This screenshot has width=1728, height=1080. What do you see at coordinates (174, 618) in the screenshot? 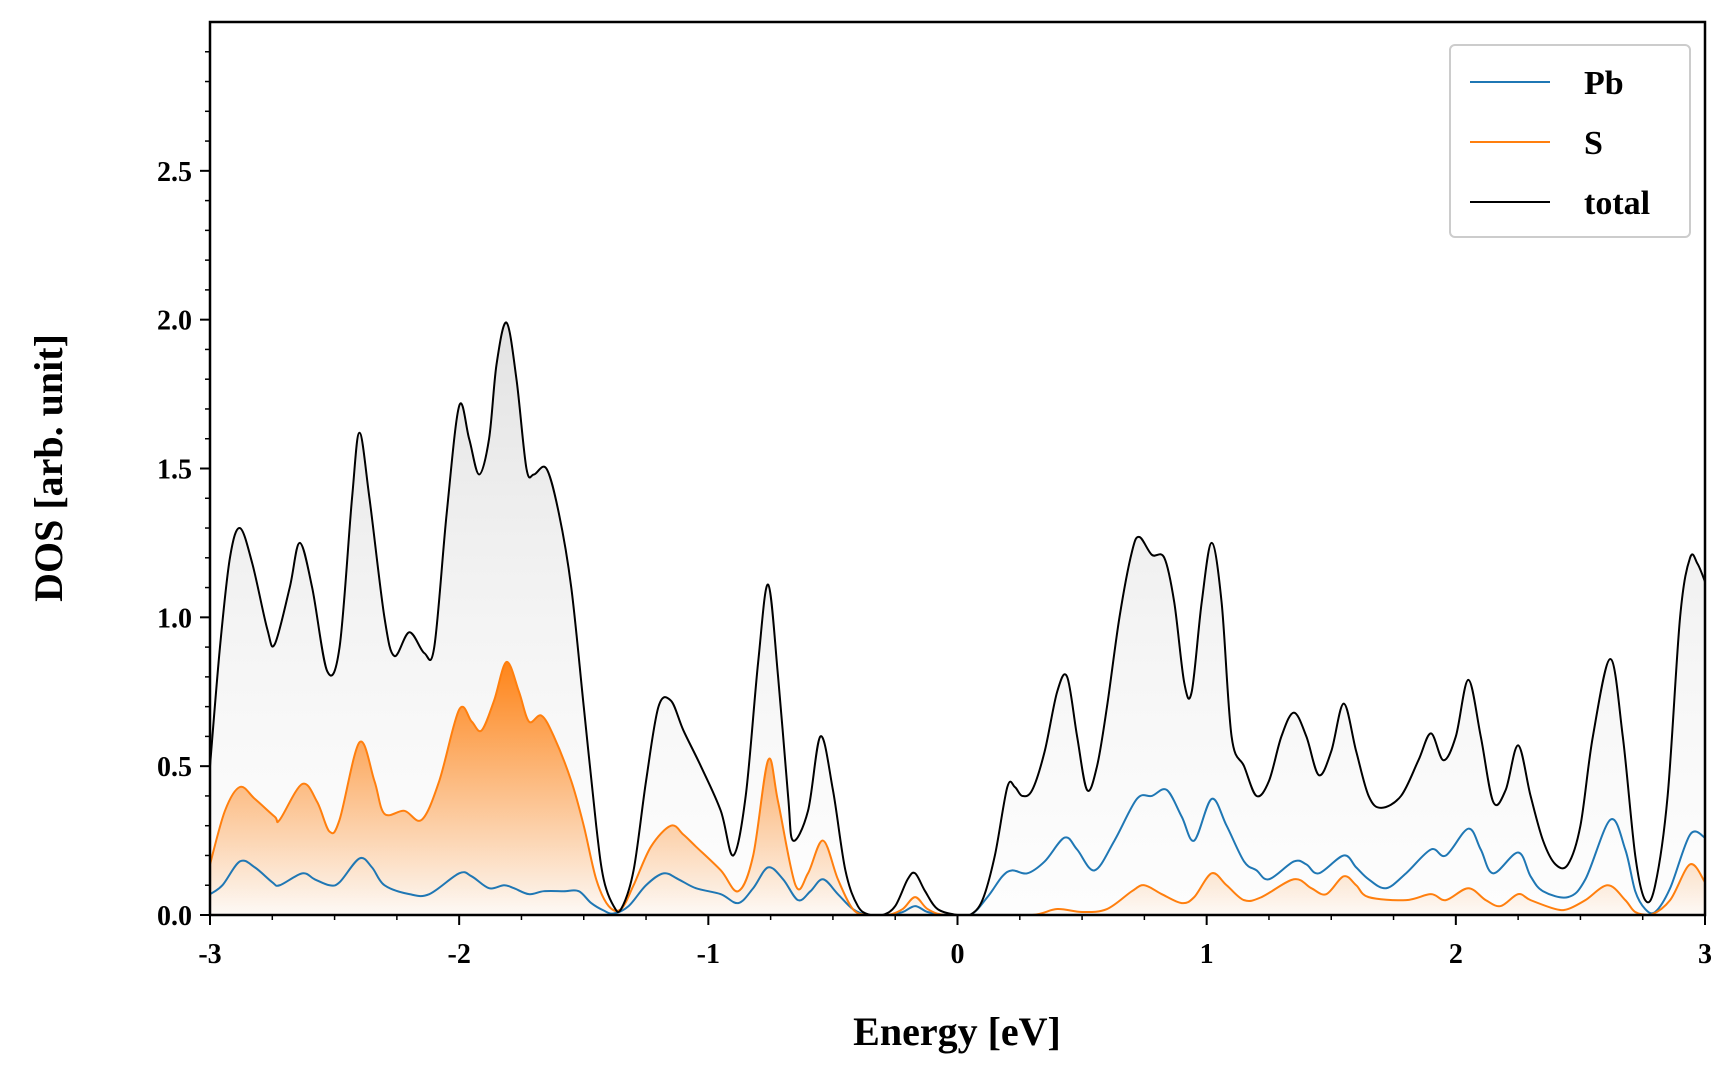
I see `y-tick-label: 1.0` at bounding box center [174, 618].